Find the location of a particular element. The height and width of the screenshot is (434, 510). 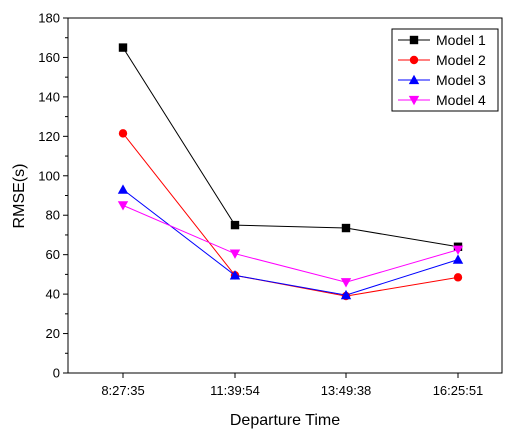

x-axis-title: Departure Time is located at coordinates (285, 420).